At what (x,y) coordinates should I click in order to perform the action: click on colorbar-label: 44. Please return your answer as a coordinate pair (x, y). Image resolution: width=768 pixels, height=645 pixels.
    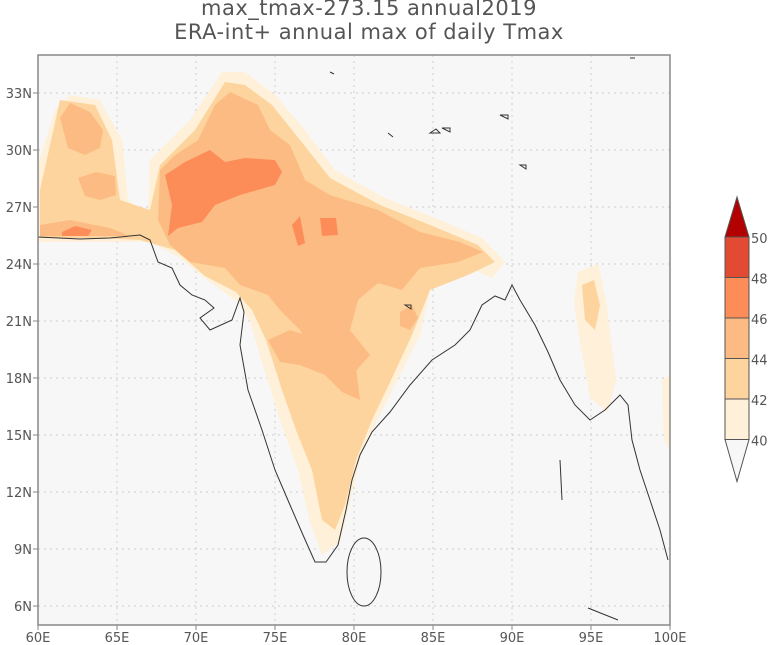
    Looking at the image, I should click on (759, 361).